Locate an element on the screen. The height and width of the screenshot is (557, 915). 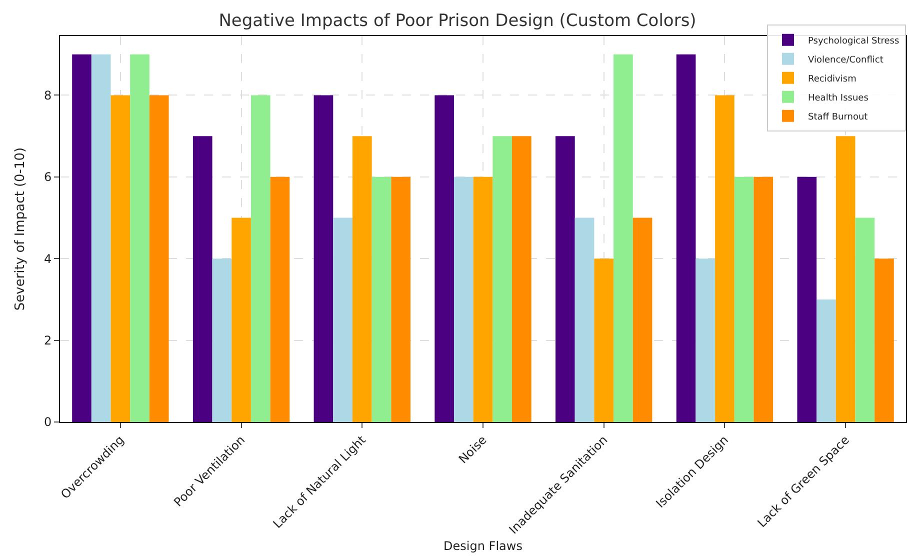
legend-label: Recidivism is located at coordinates (832, 79).